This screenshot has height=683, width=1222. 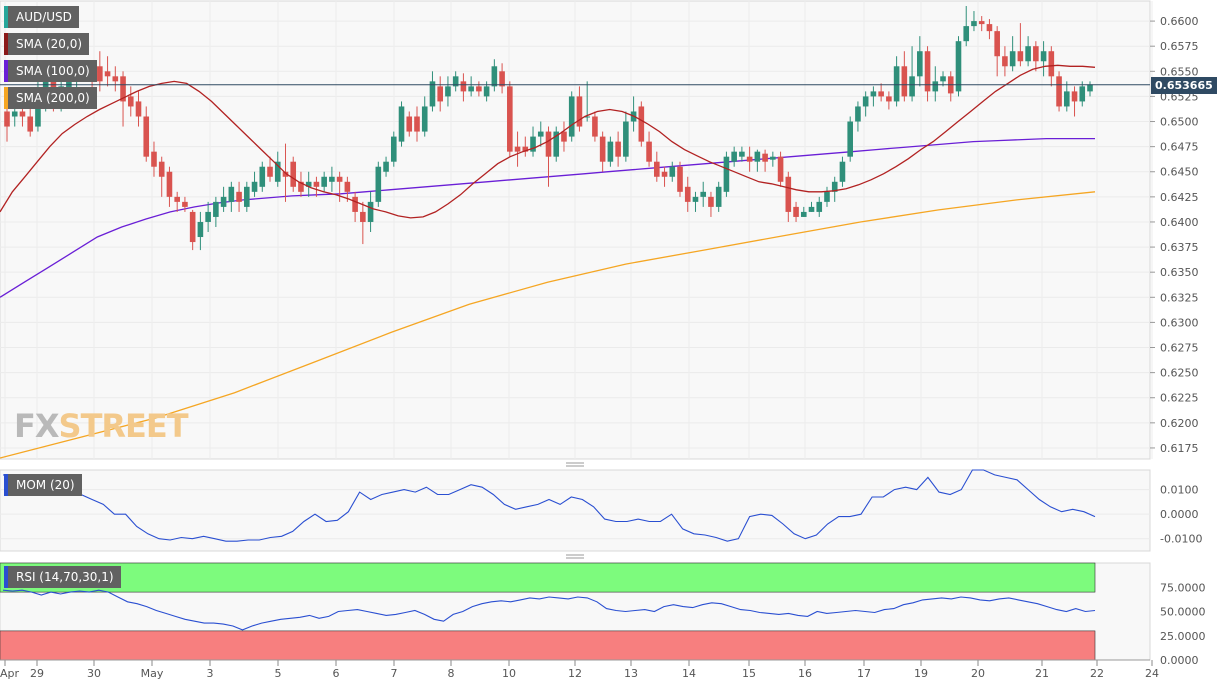 I want to click on price-tick-label: 0.6550, so click(x=1179, y=71).